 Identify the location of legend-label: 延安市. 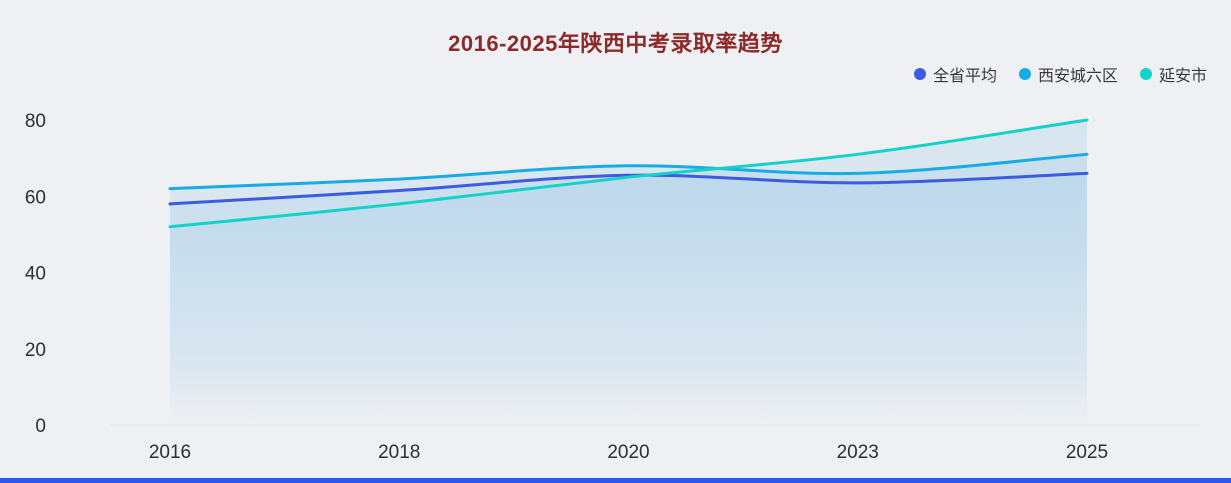
(1182, 76).